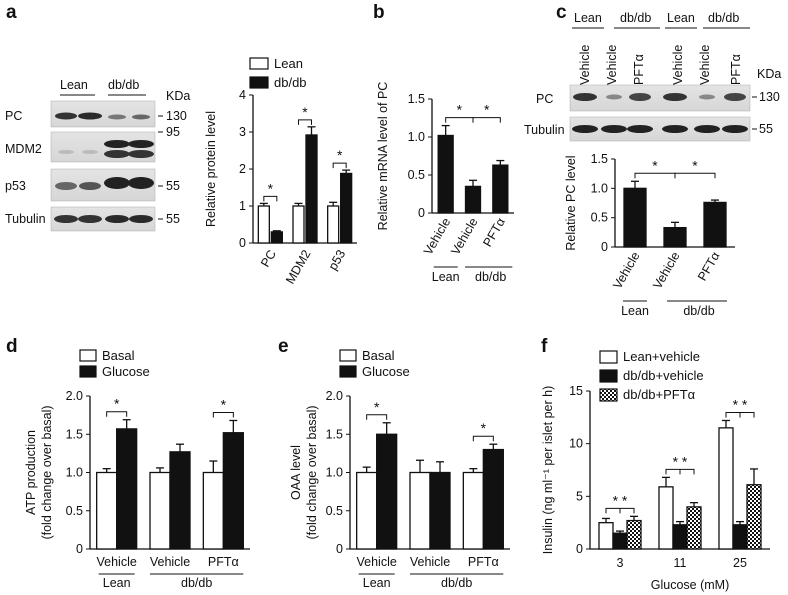 This screenshot has height=595, width=788. What do you see at coordinates (576, 391) in the screenshot?
I see `y-tick-label: 15` at bounding box center [576, 391].